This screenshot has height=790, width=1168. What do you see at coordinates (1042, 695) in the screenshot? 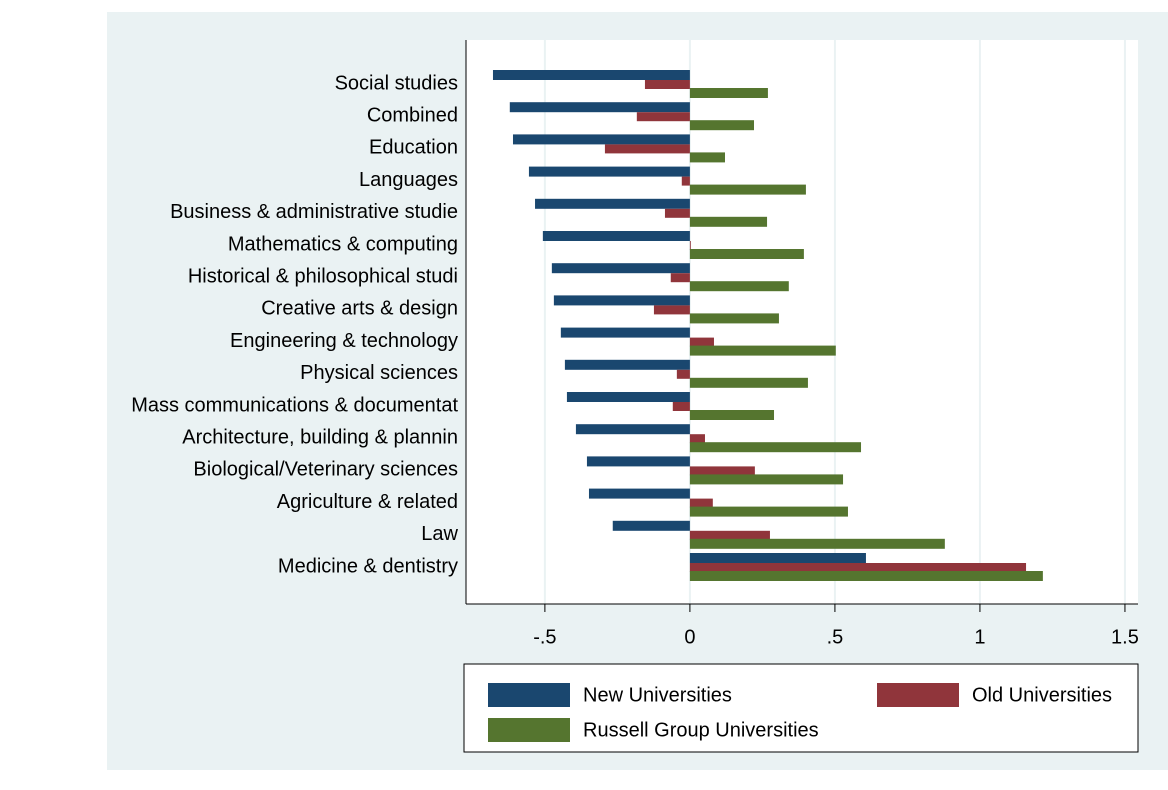
I see `legend-label: Old Universities` at bounding box center [1042, 695].